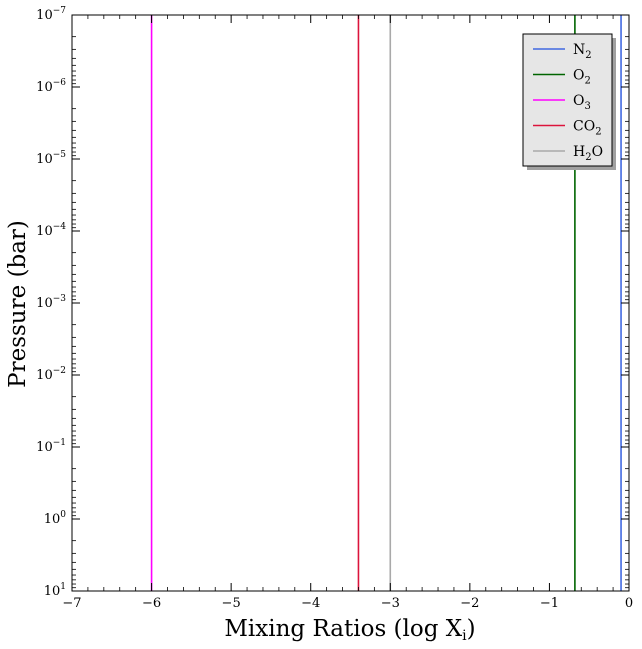 This screenshot has height=649, width=642. Describe the element at coordinates (582, 51) in the screenshot. I see `legend-label-0: N2` at that location.